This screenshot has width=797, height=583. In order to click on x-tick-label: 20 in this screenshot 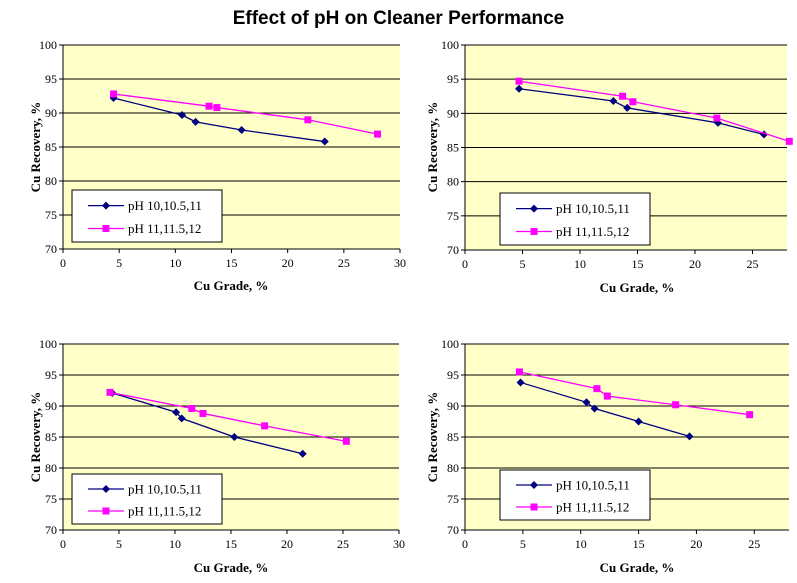, I will do `click(287, 544)`.